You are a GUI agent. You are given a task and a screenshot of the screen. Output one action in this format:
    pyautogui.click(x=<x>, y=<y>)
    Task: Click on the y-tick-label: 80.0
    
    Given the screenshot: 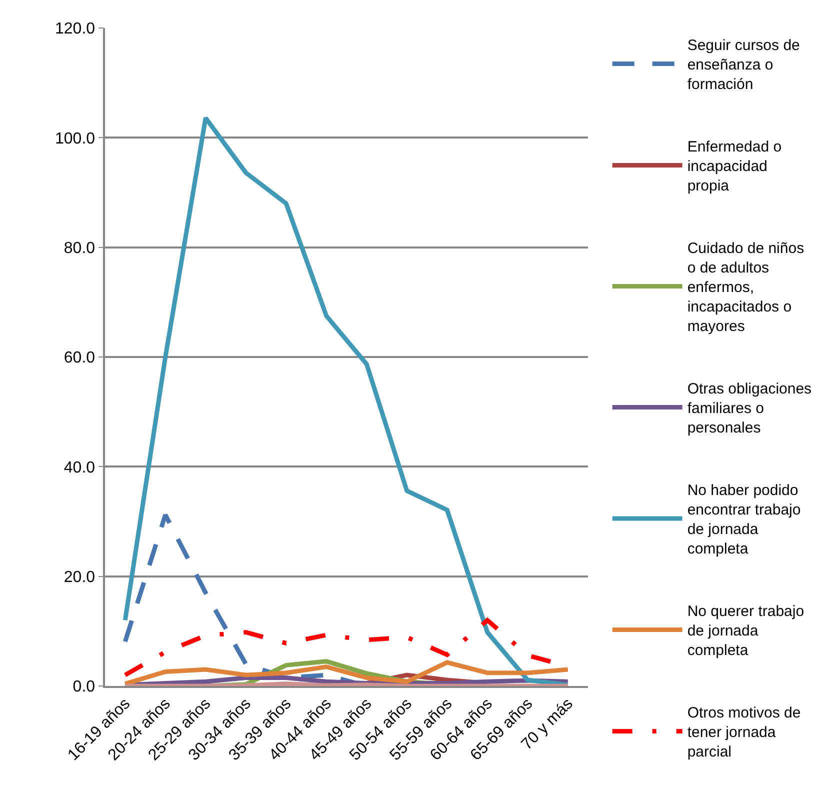 What is the action you would take?
    pyautogui.click(x=80, y=248)
    